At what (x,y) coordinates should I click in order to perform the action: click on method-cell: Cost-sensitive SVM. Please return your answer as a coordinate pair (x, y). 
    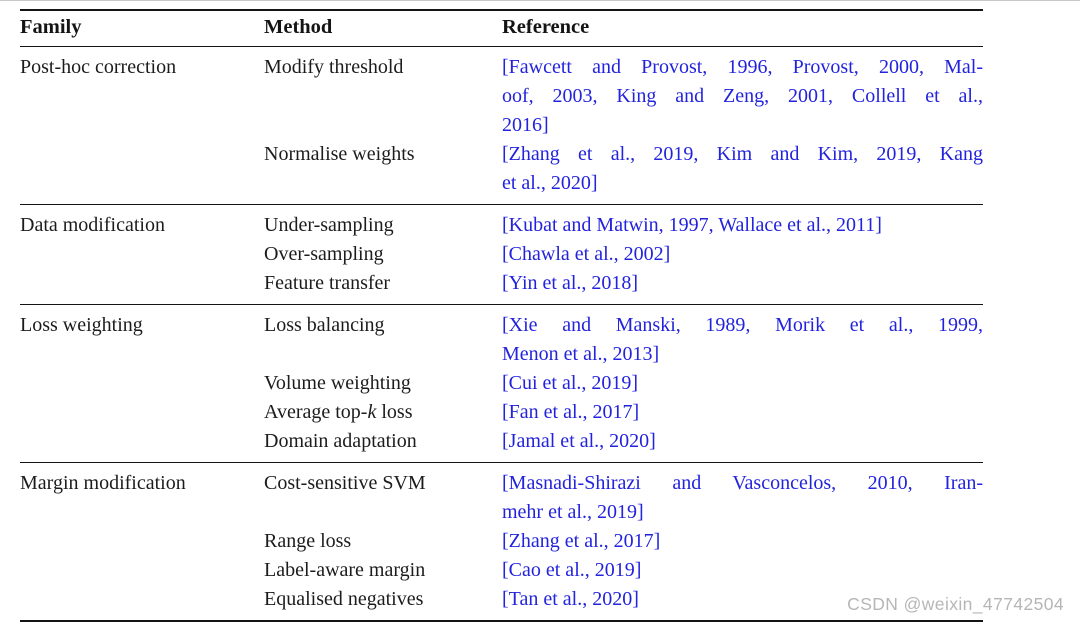
    Looking at the image, I should click on (345, 483).